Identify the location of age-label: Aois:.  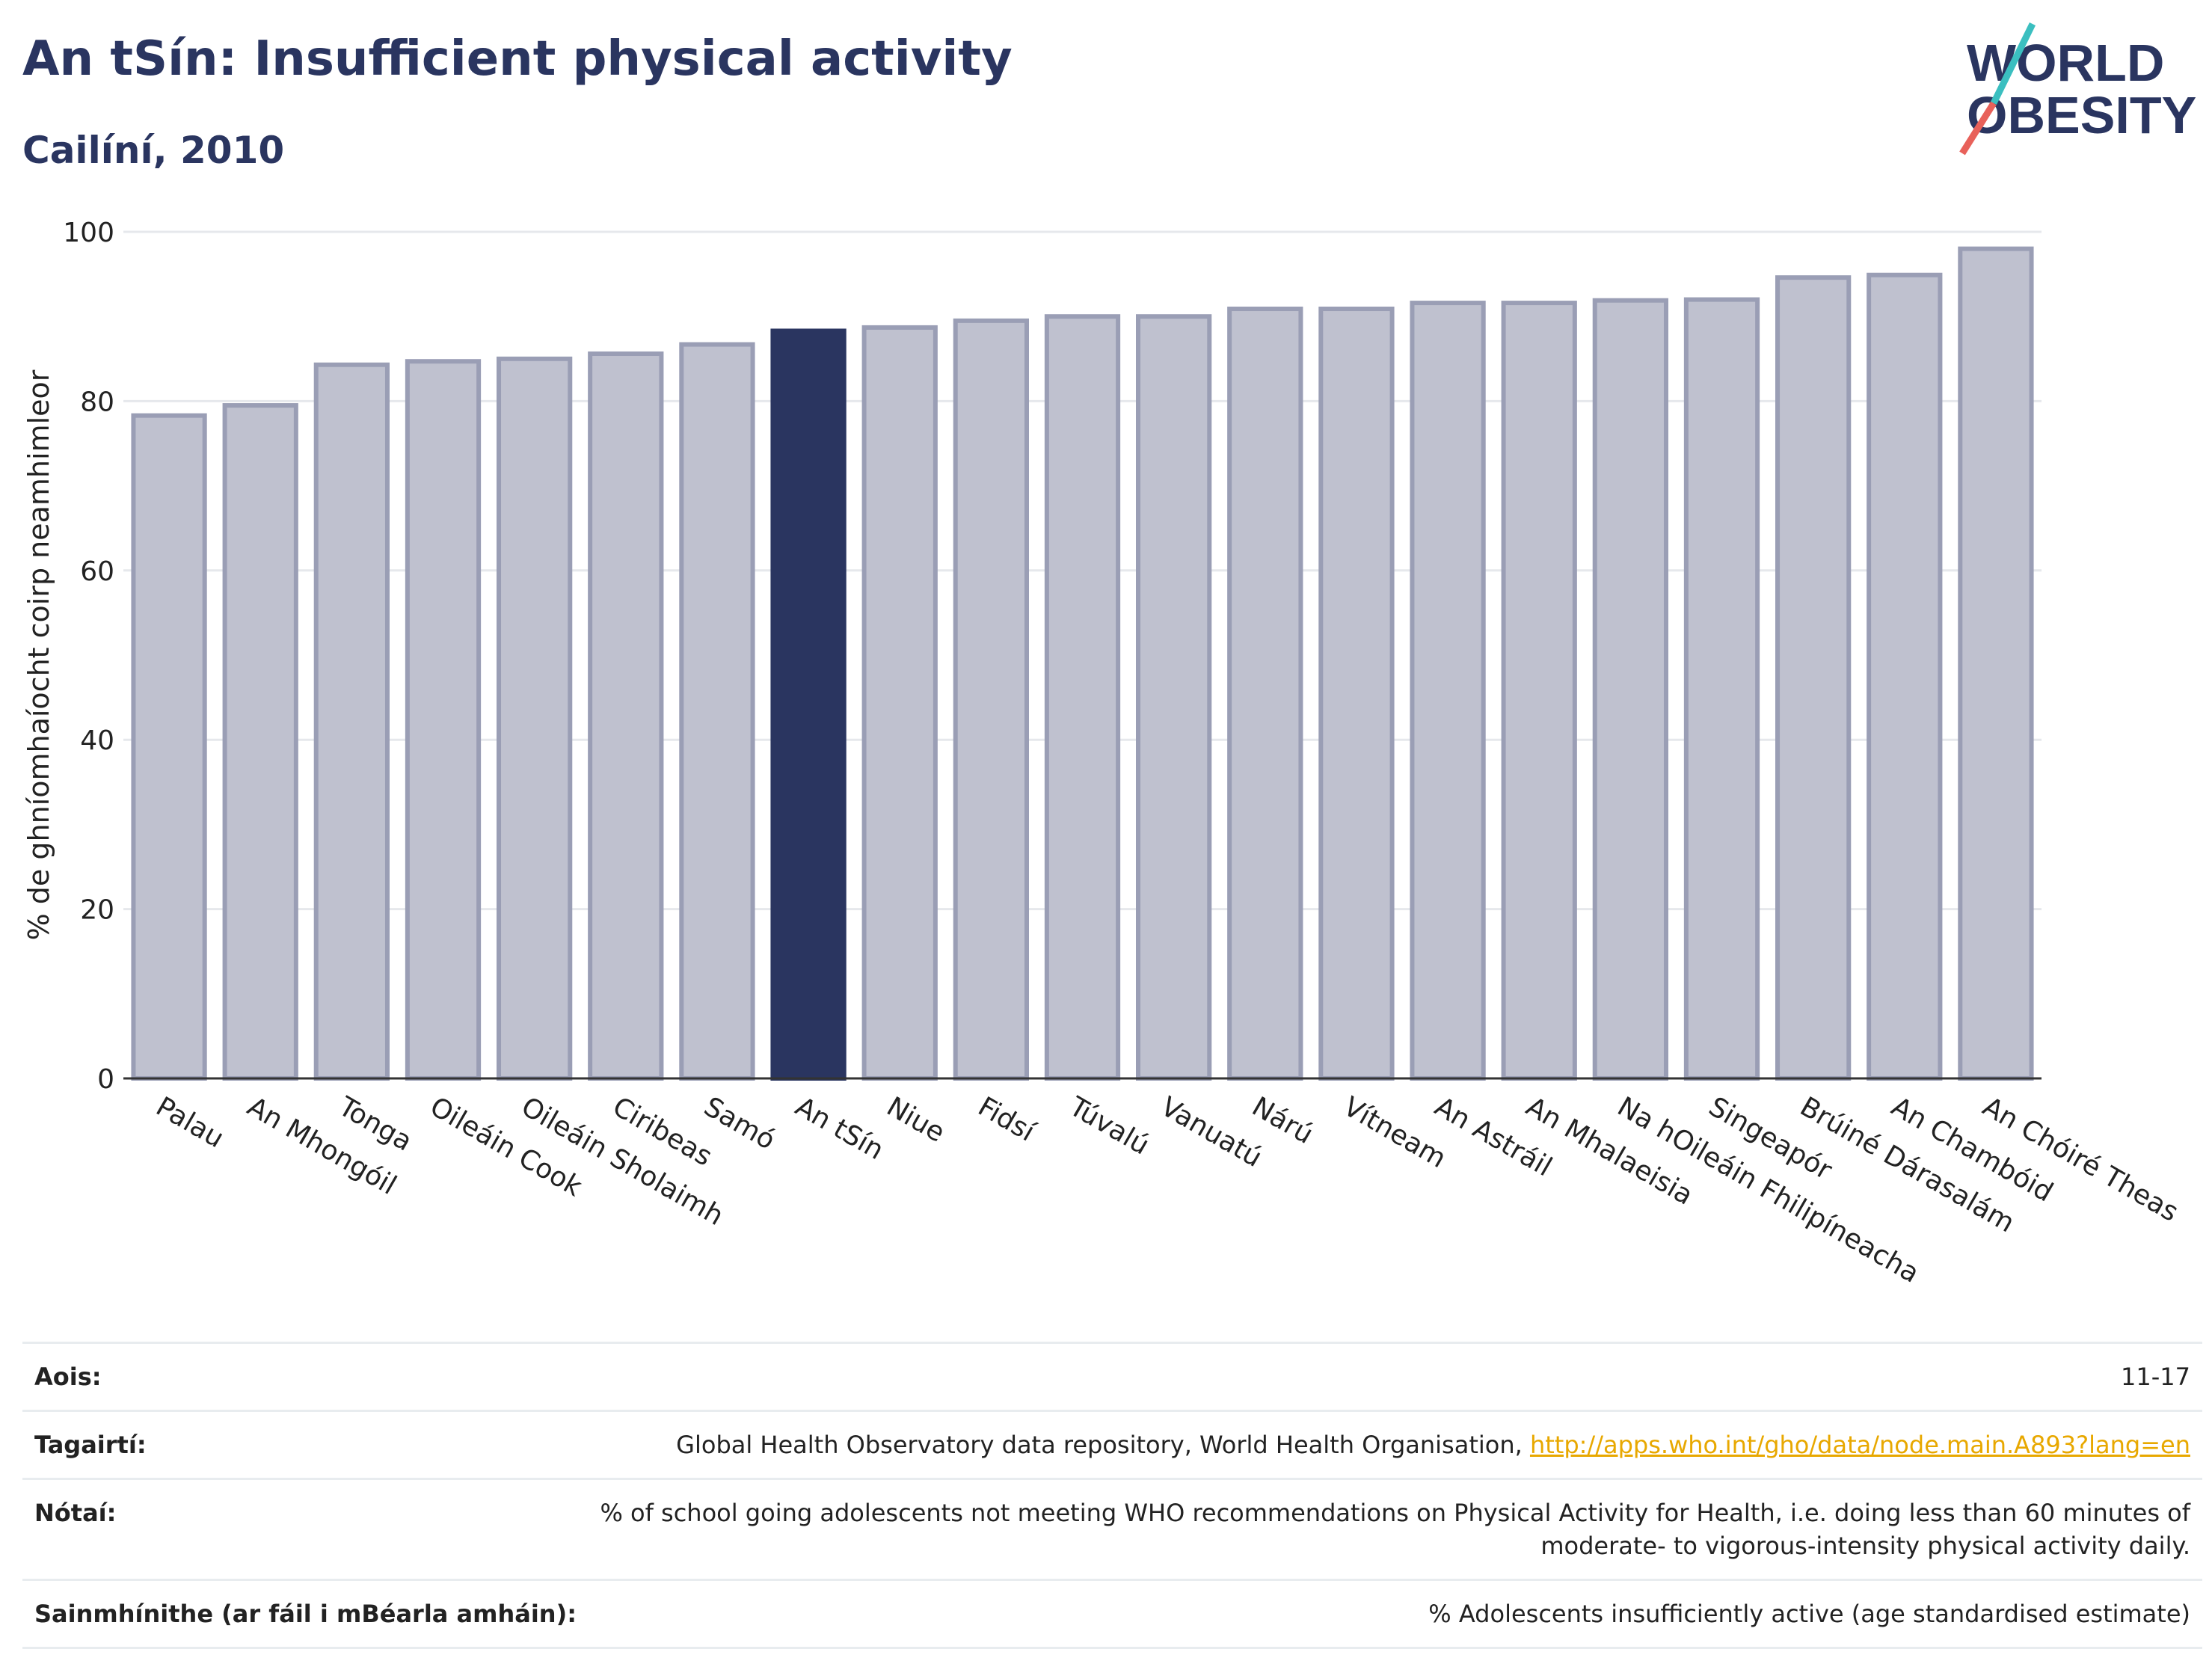
(68, 1377).